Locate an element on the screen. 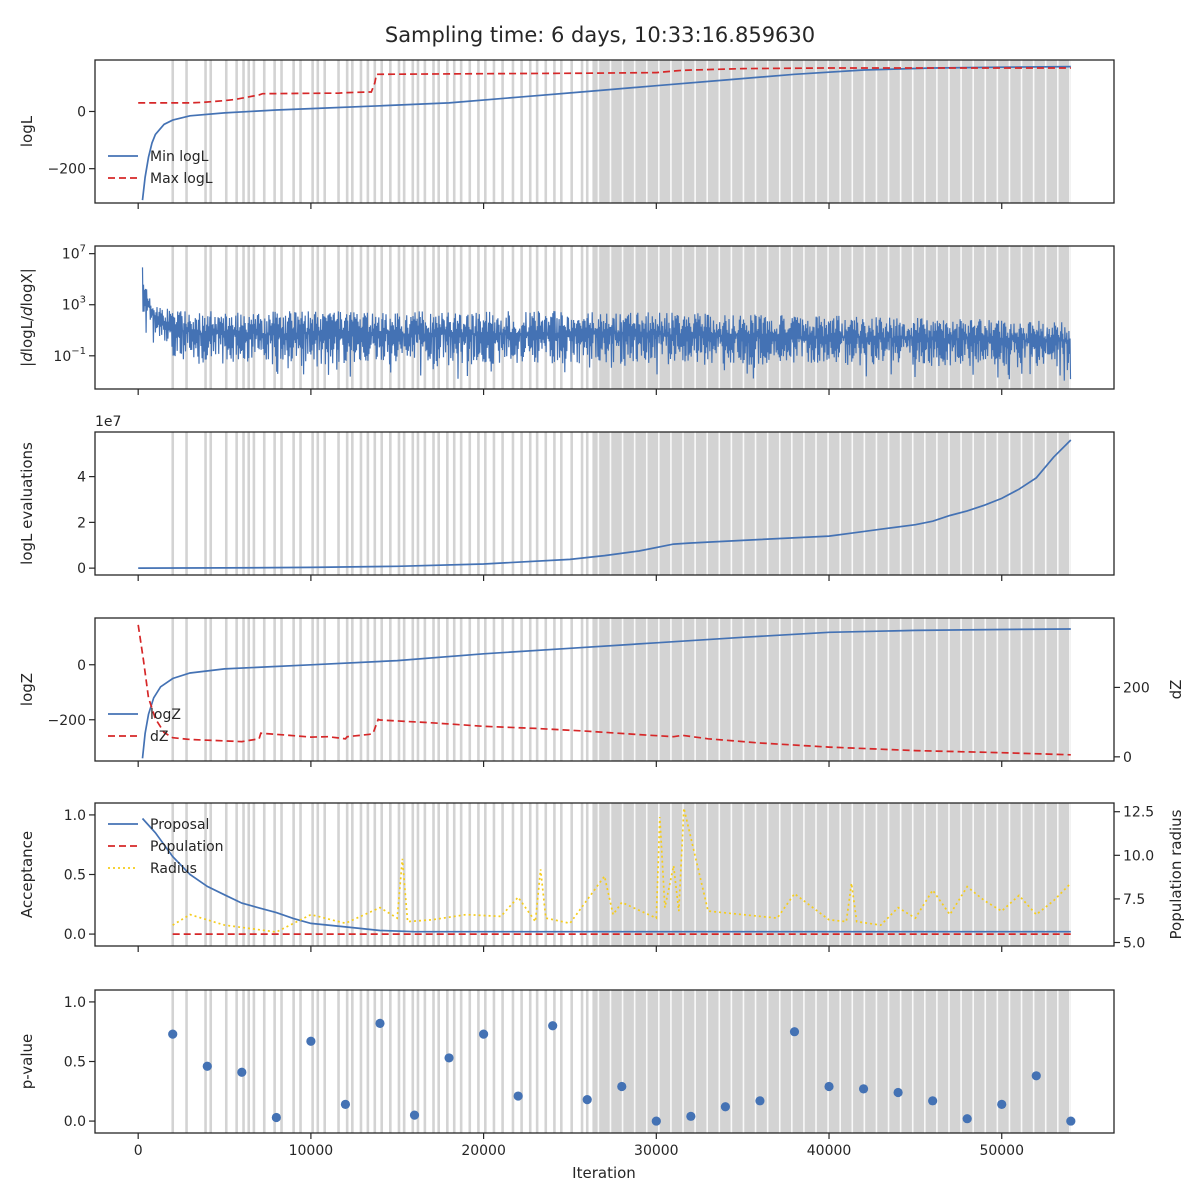 This screenshot has height=1200, width=1200. y-axis-label: logZ is located at coordinates (27, 689).